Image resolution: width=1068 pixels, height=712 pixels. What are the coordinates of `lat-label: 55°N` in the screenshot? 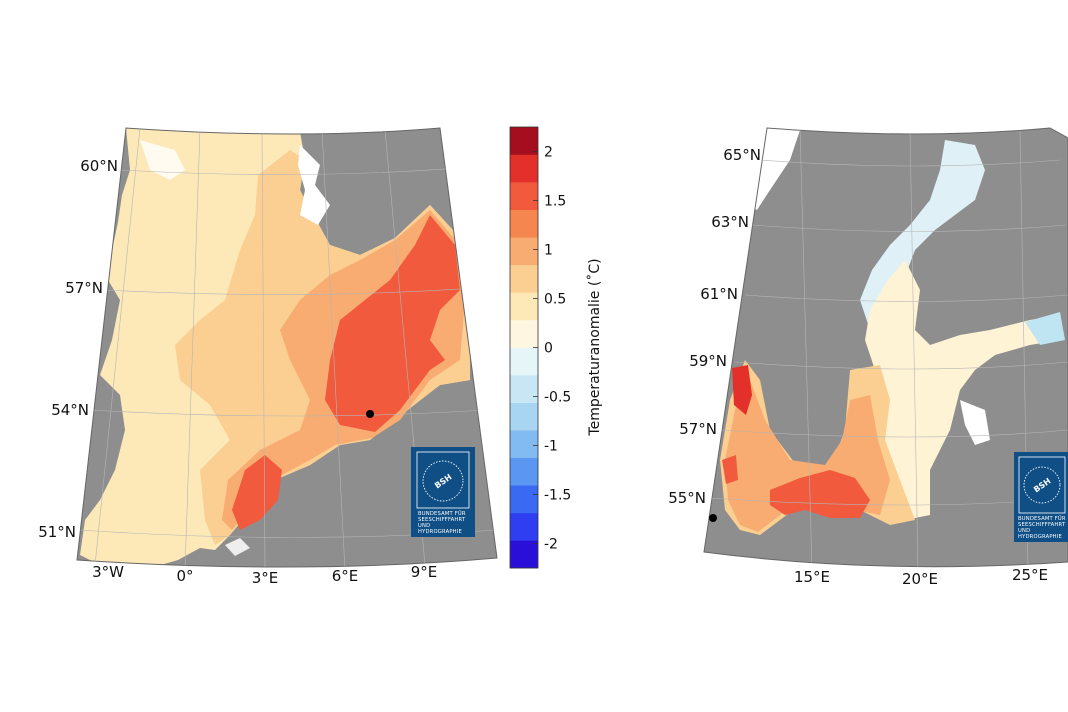 It's located at (687, 498).